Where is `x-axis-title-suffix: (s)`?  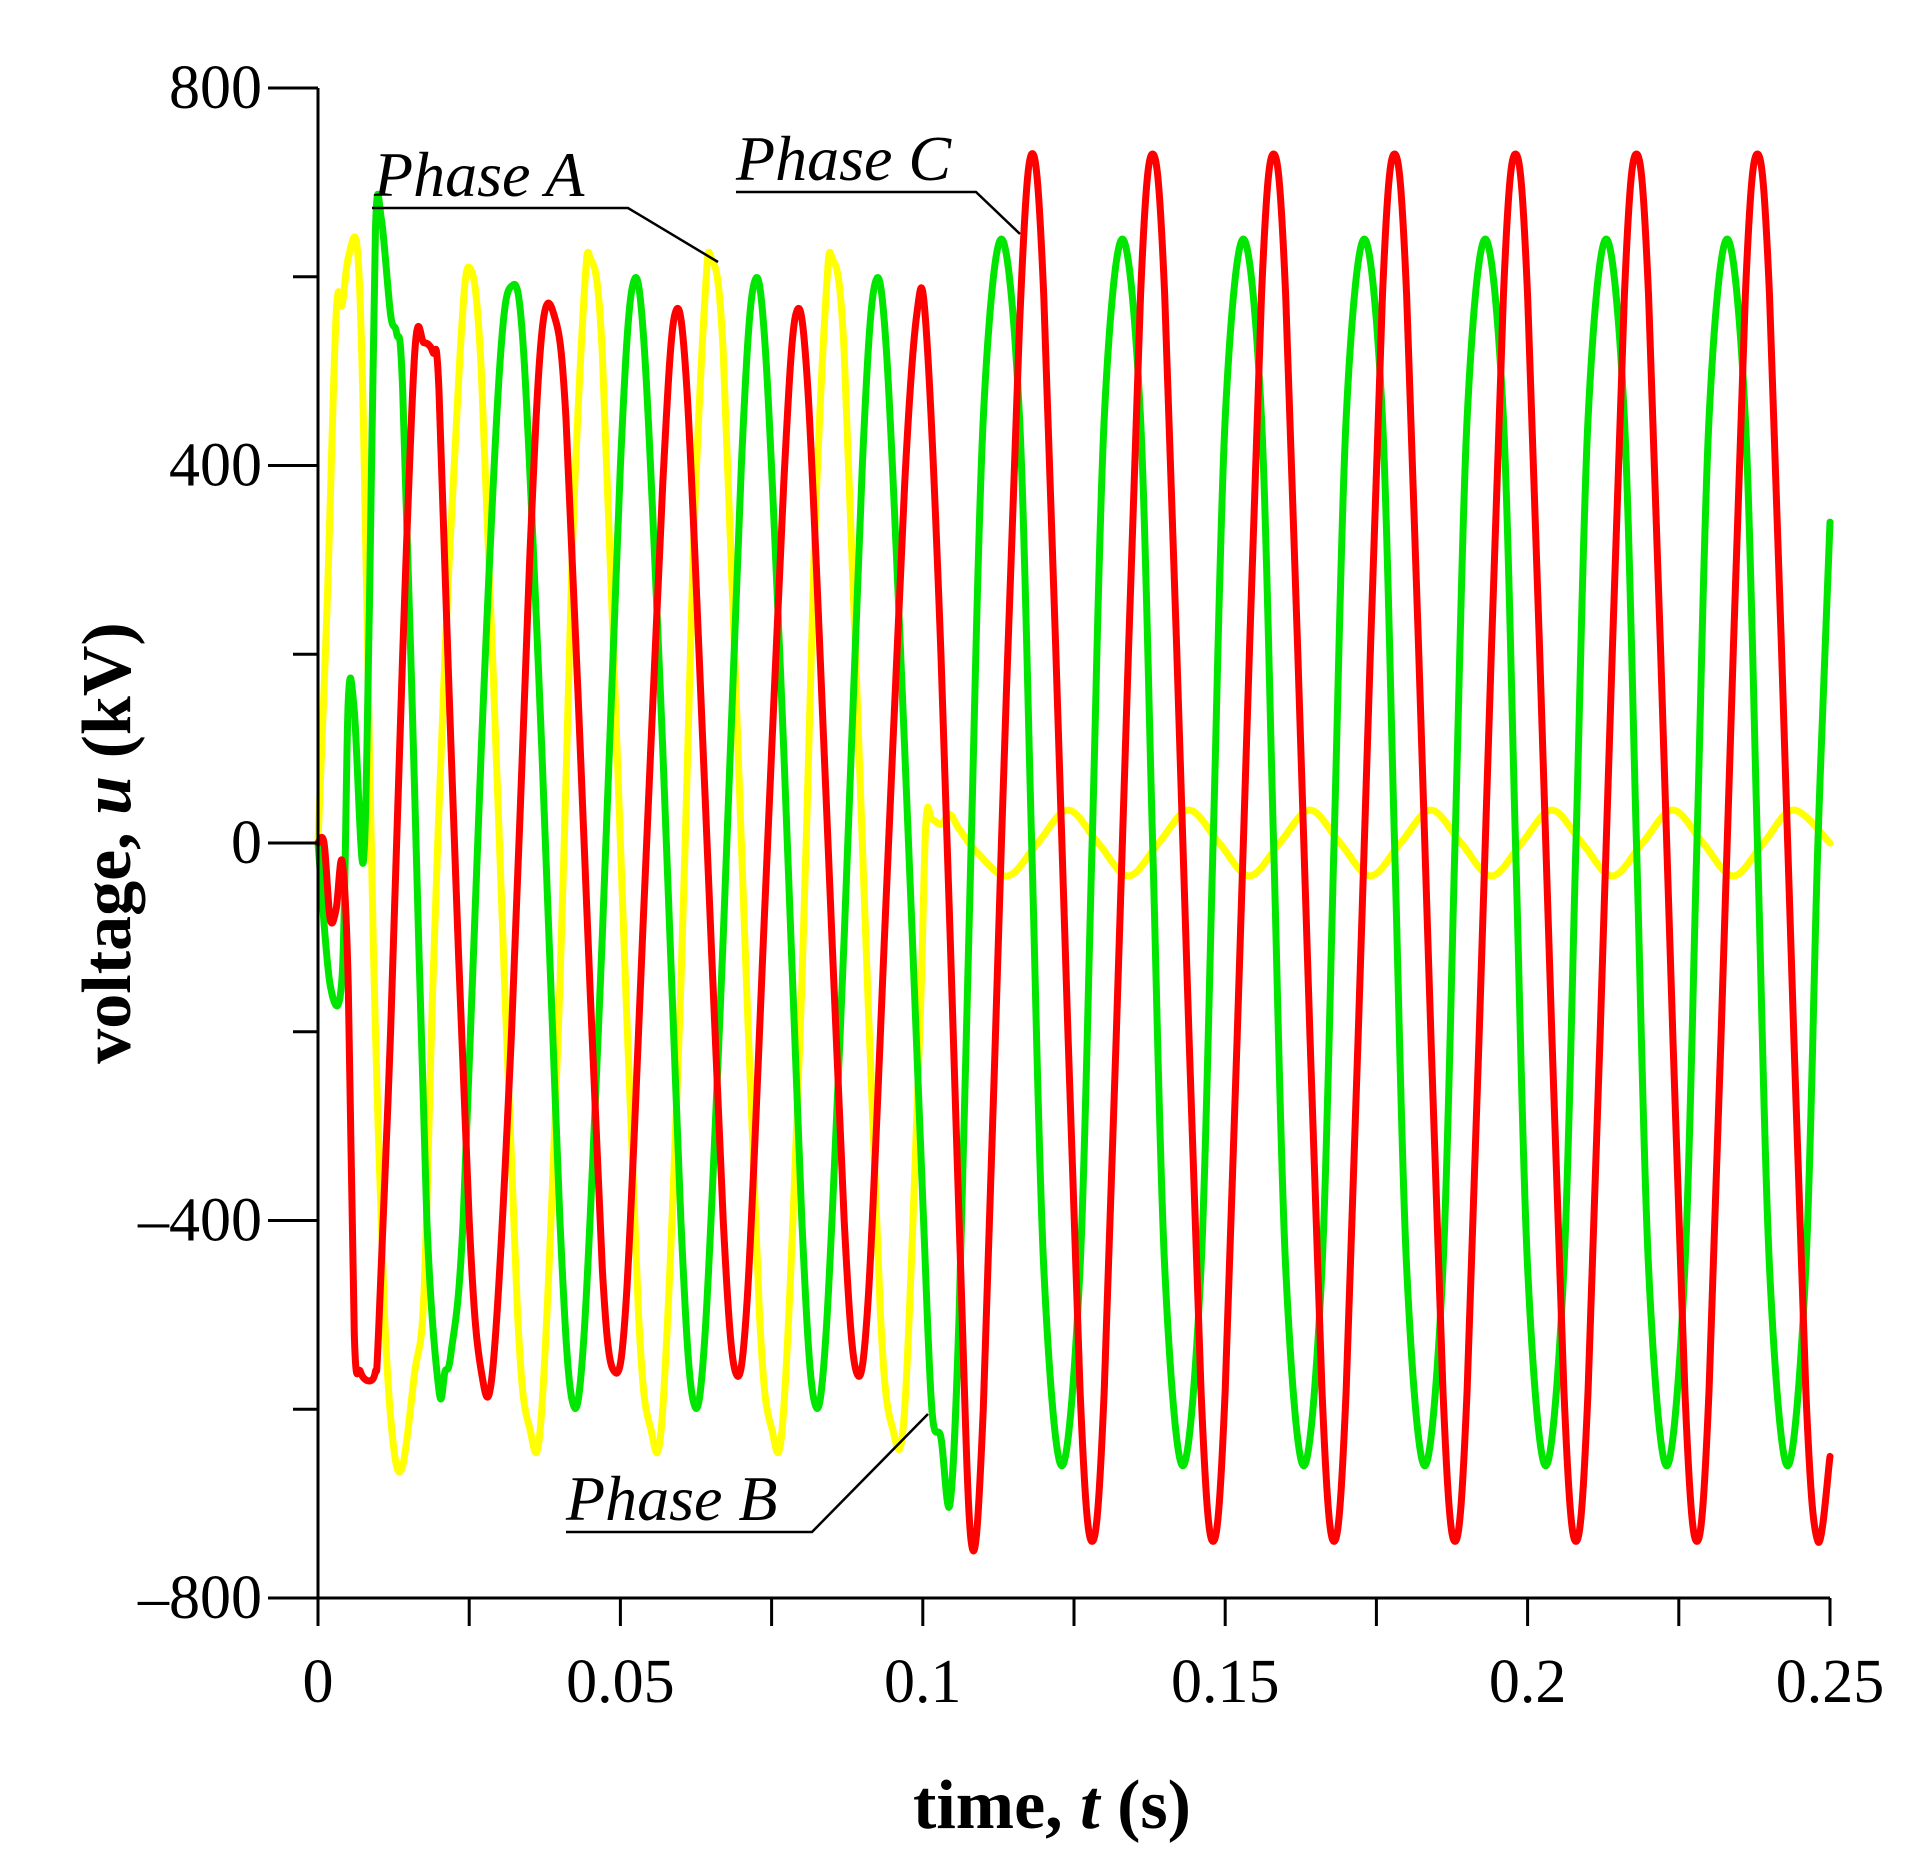 x-axis-title-suffix: (s) is located at coordinates (1145, 1805).